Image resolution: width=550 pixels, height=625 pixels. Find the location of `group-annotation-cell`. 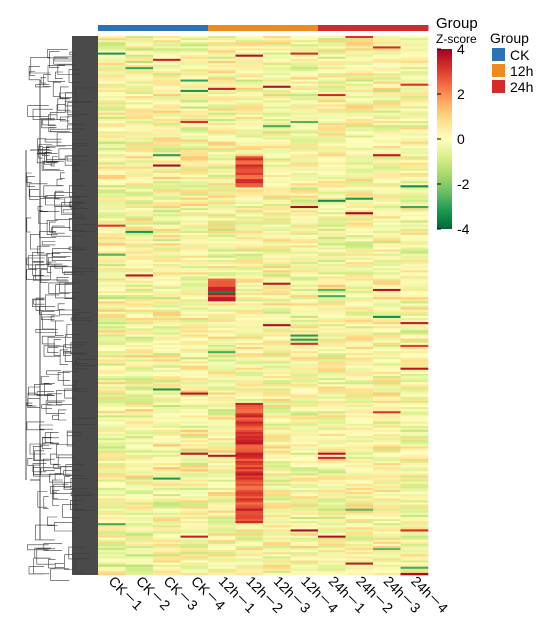

group-annotation-cell is located at coordinates (112, 28).